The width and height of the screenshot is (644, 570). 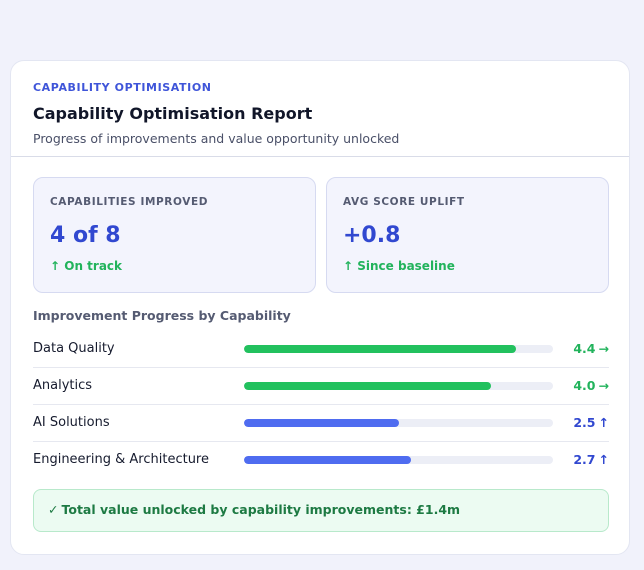 I want to click on metric-value: +0.8, so click(x=372, y=235).